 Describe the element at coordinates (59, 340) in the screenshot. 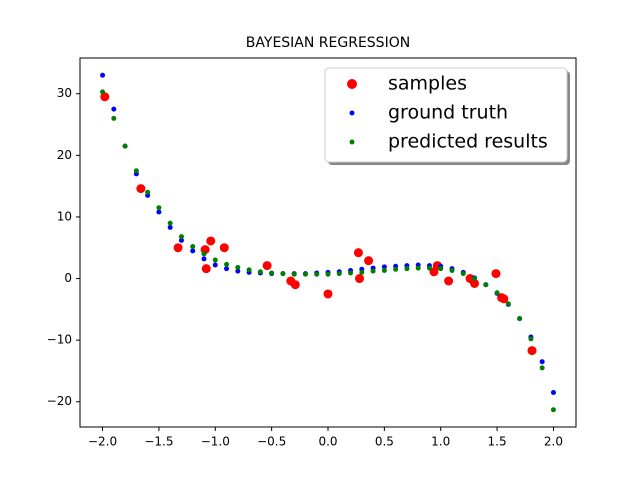

I see `y-tick-label: −10` at that location.